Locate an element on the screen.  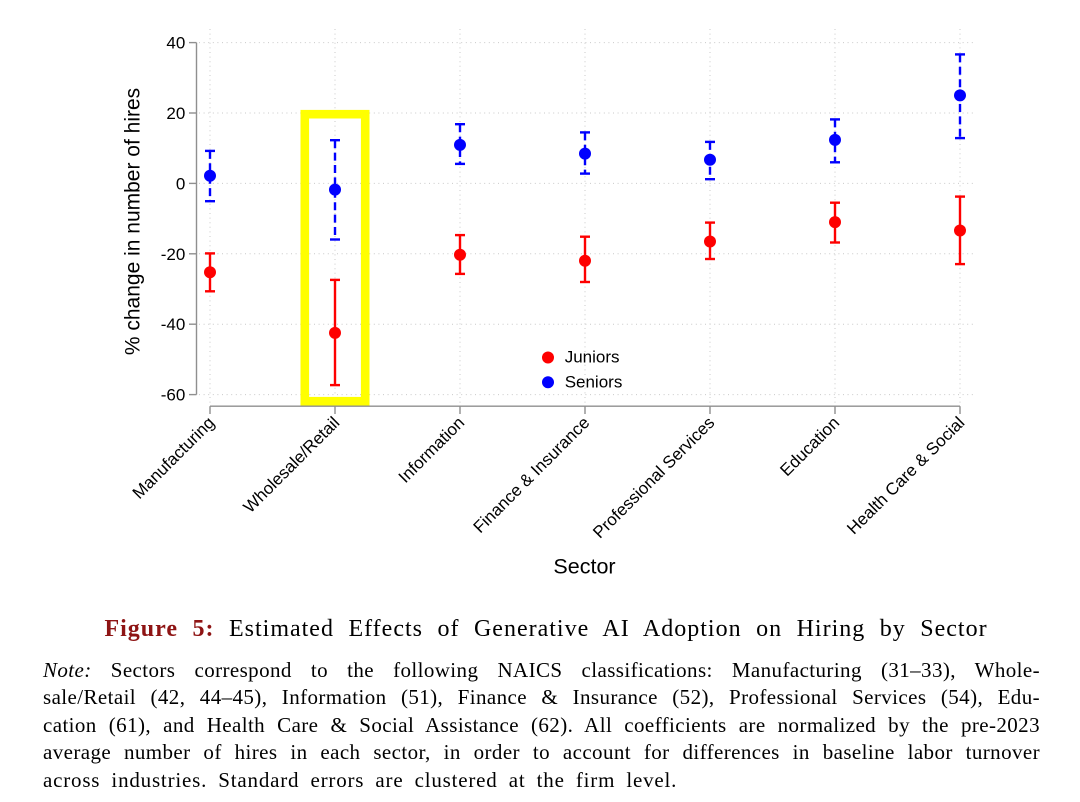
svg-text: Finance & Insurance is located at coordinates (532, 475).